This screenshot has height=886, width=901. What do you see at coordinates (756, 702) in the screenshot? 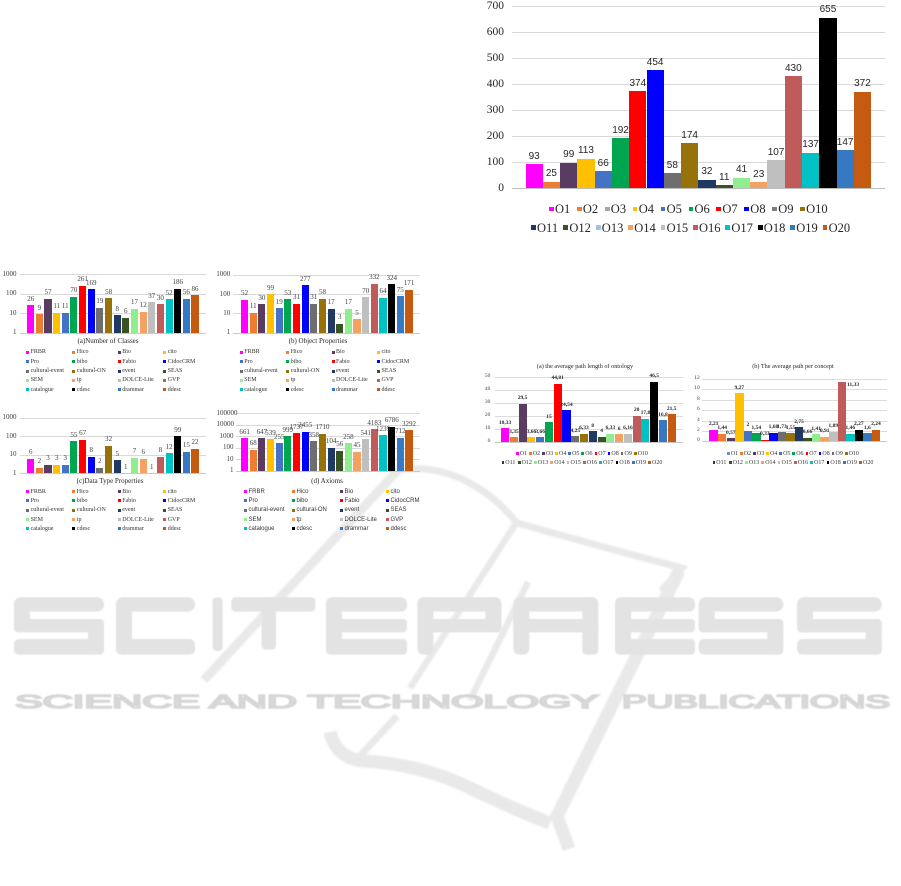
I see `svg-text: PUBLICATIONS` at bounding box center [756, 702].